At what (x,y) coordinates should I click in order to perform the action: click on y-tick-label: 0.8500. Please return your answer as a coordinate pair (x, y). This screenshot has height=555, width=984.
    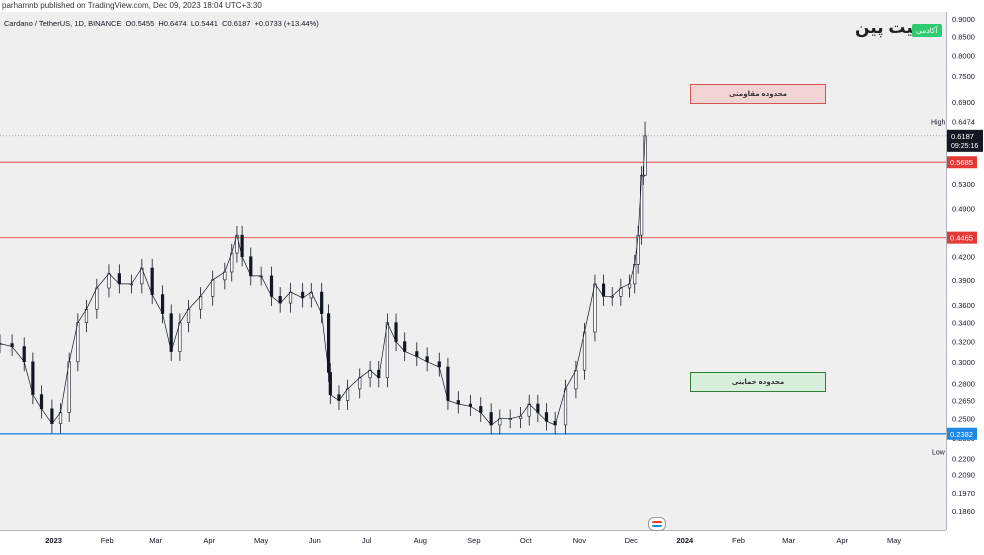
    Looking at the image, I should click on (963, 37).